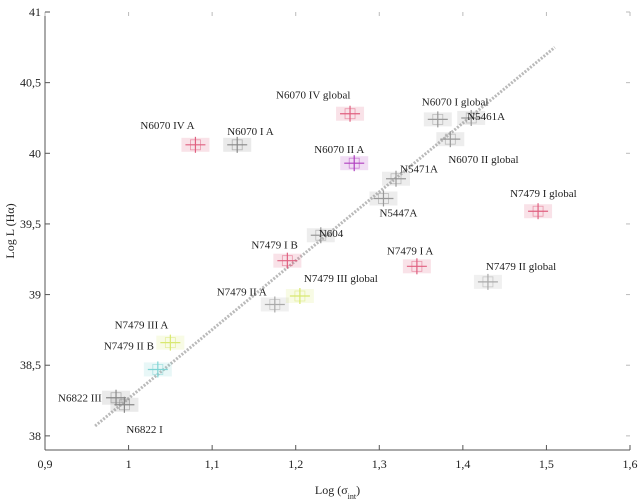 Image resolution: width=643 pixels, height=501 pixels. What do you see at coordinates (521, 267) in the screenshot?
I see `point-label-n7479-ii-global: N7479 II global` at bounding box center [521, 267].